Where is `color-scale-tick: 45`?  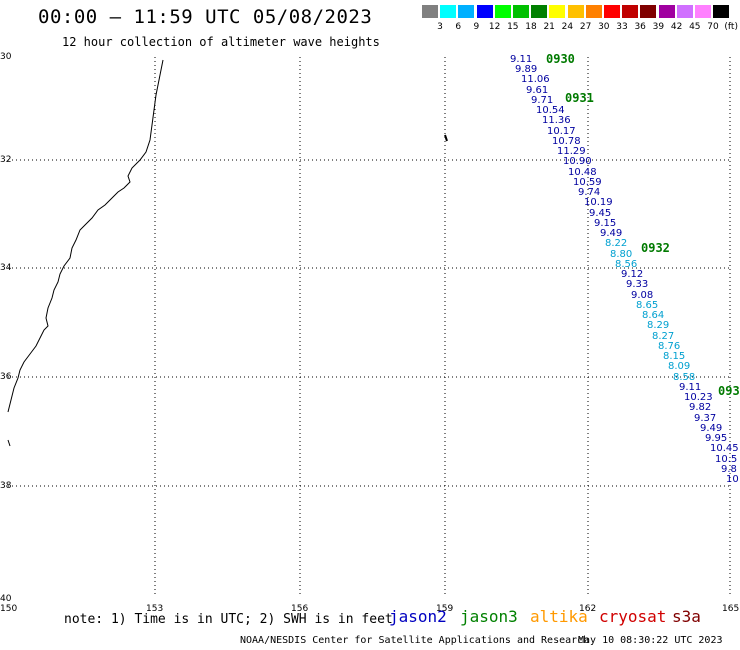 color-scale-tick: 45 is located at coordinates (695, 27).